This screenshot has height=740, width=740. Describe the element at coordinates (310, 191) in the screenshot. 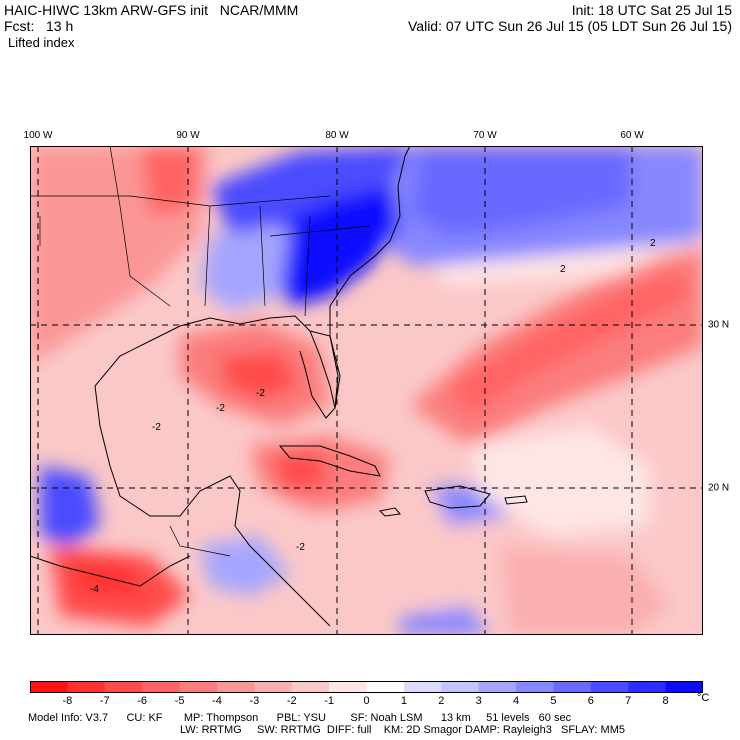

I see `stable-region-appalachian` at that location.